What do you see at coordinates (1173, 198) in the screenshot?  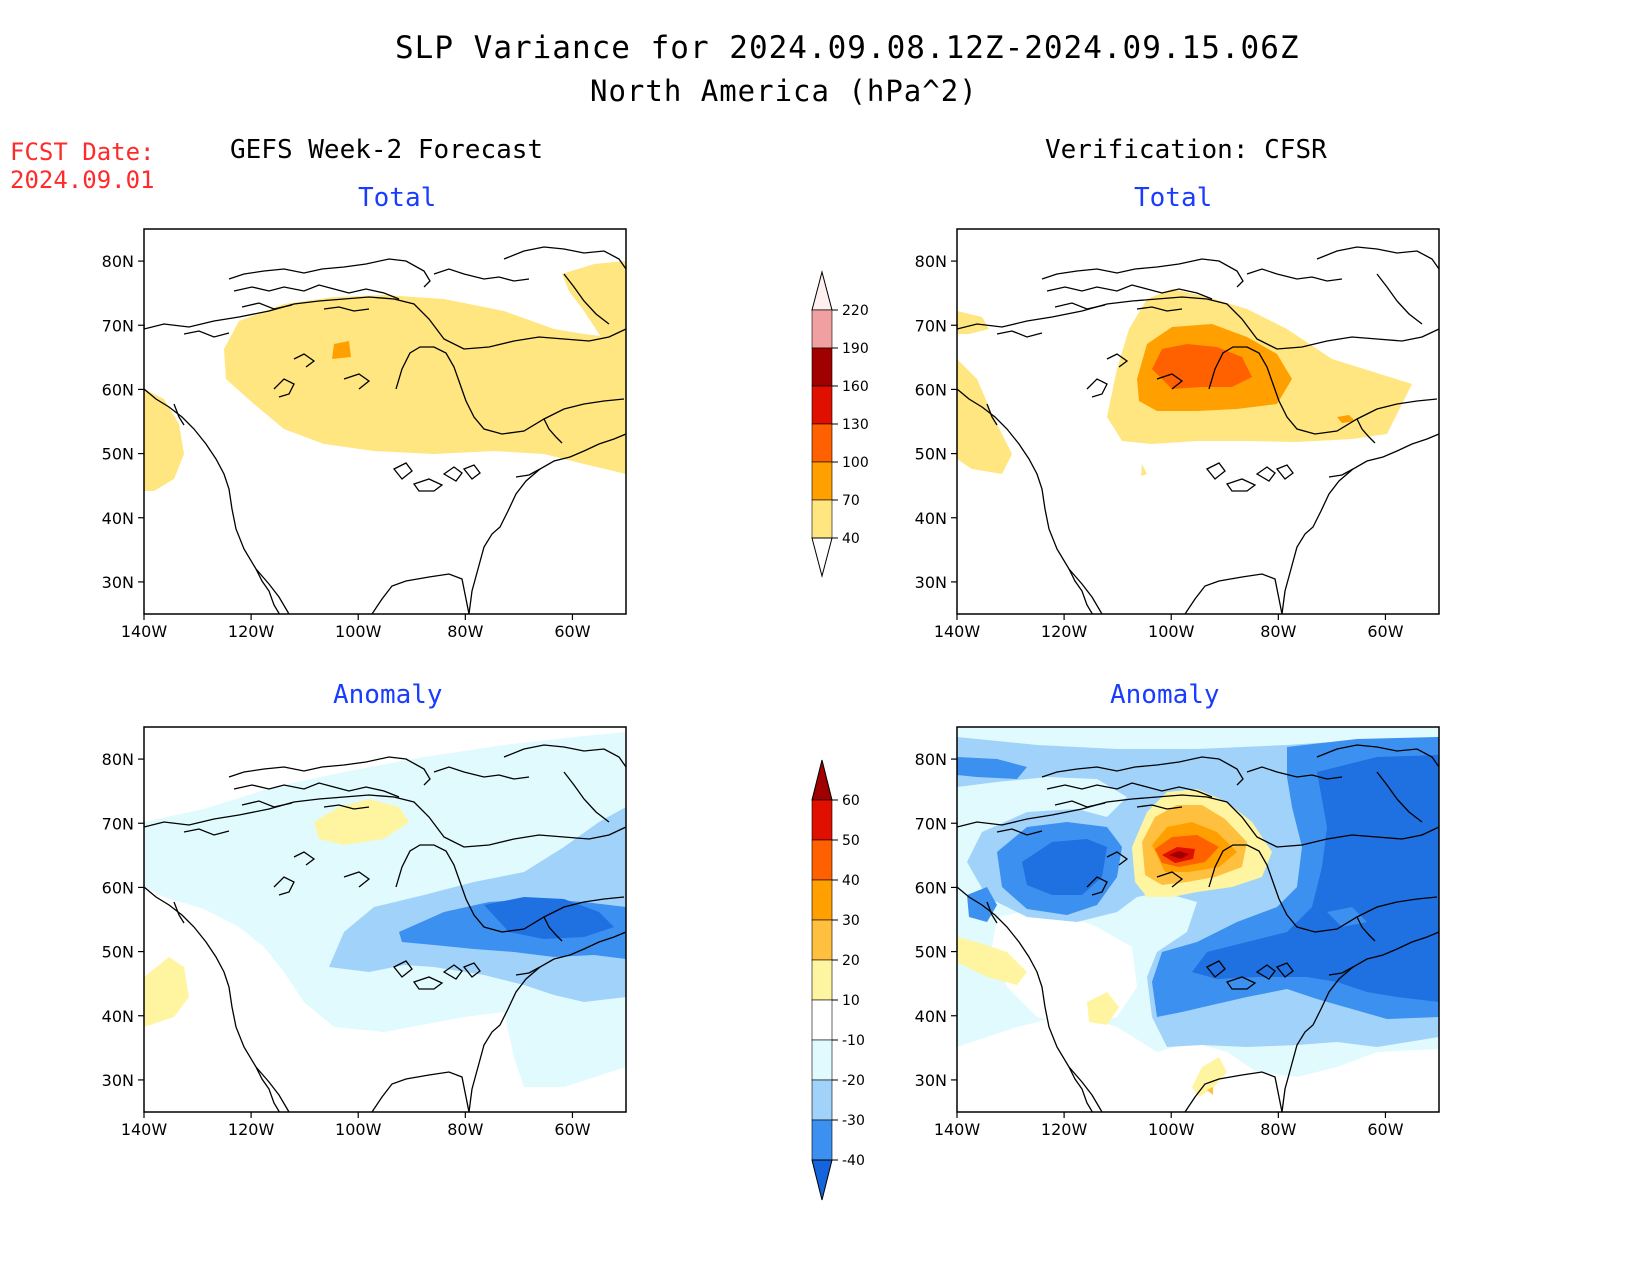 I see `panel-title-verification-total: Total` at bounding box center [1173, 198].